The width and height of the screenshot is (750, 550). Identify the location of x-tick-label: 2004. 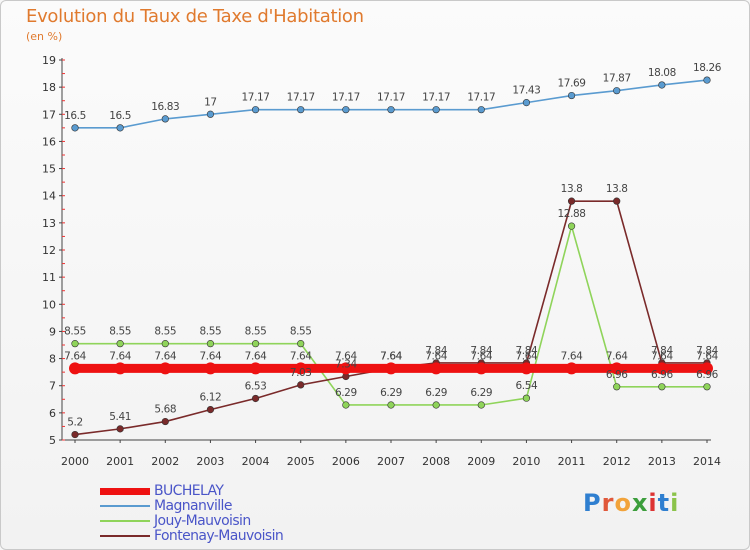
(256, 461).